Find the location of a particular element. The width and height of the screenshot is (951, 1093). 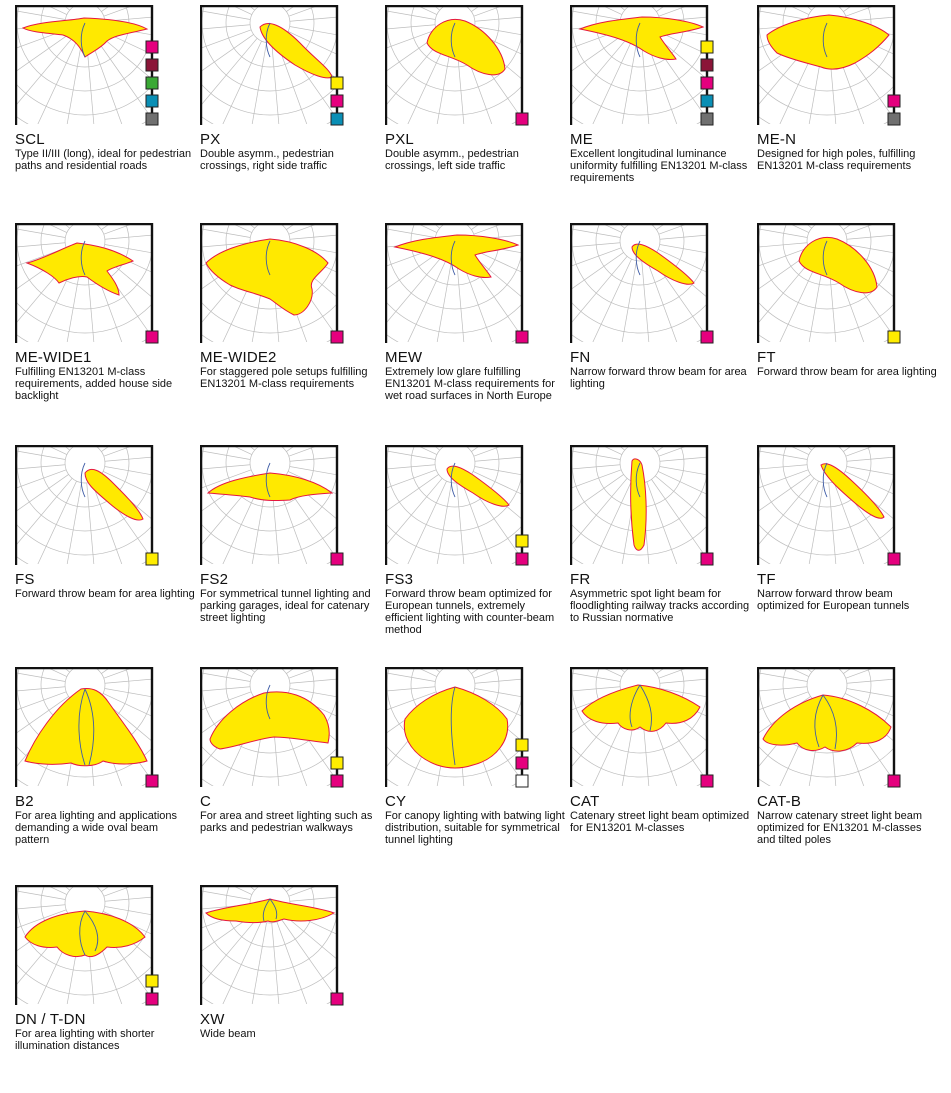

optic-code: CAT is located at coordinates (585, 801).